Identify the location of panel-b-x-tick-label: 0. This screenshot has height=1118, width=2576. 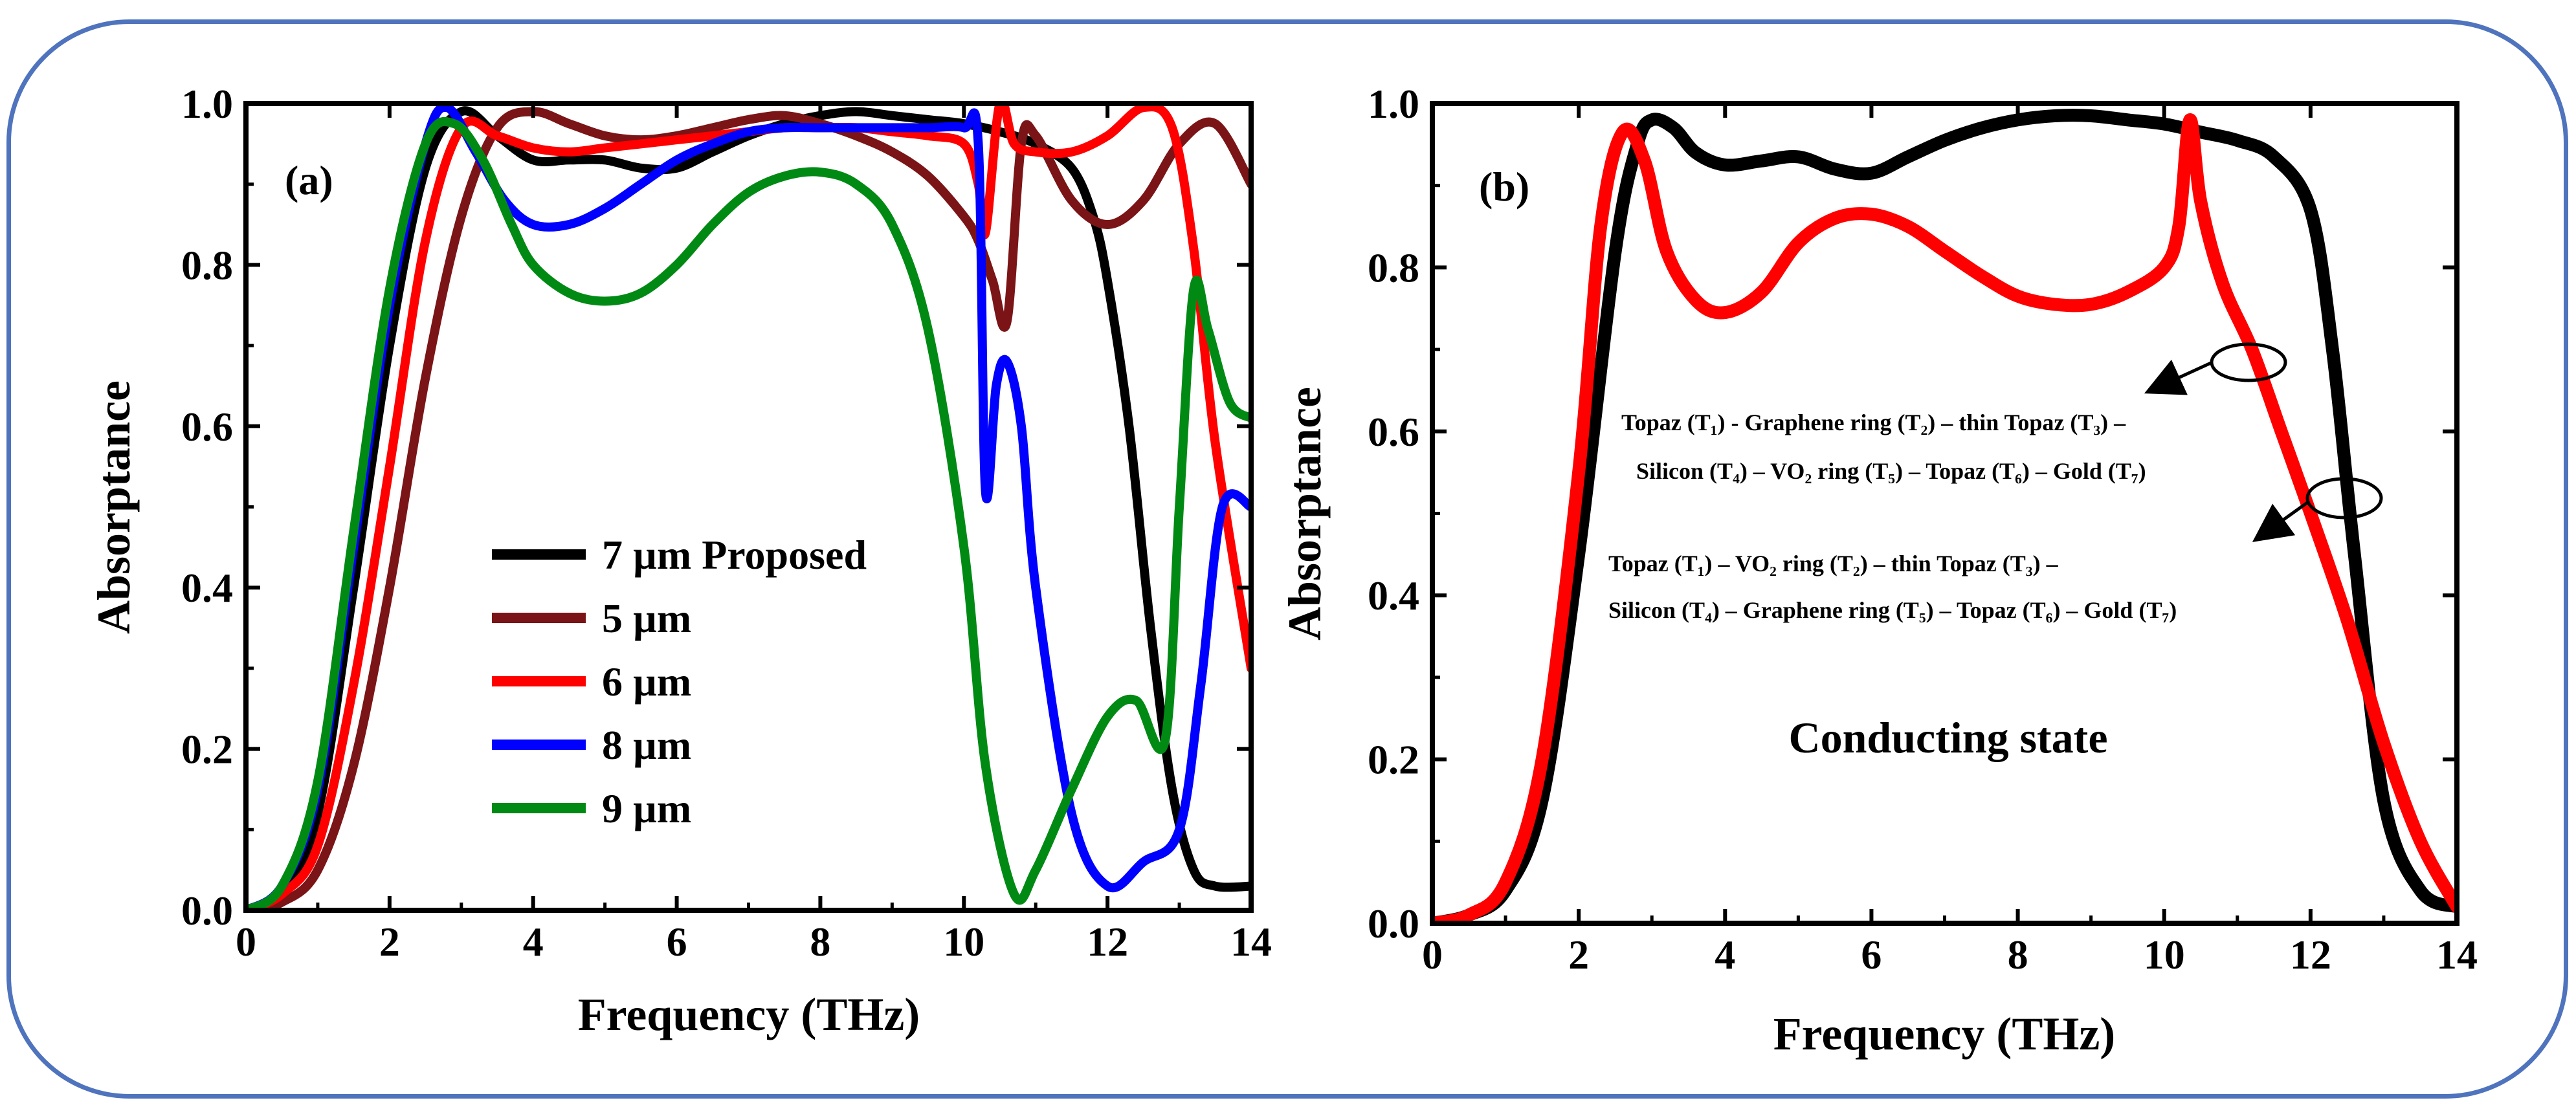
(1432, 955).